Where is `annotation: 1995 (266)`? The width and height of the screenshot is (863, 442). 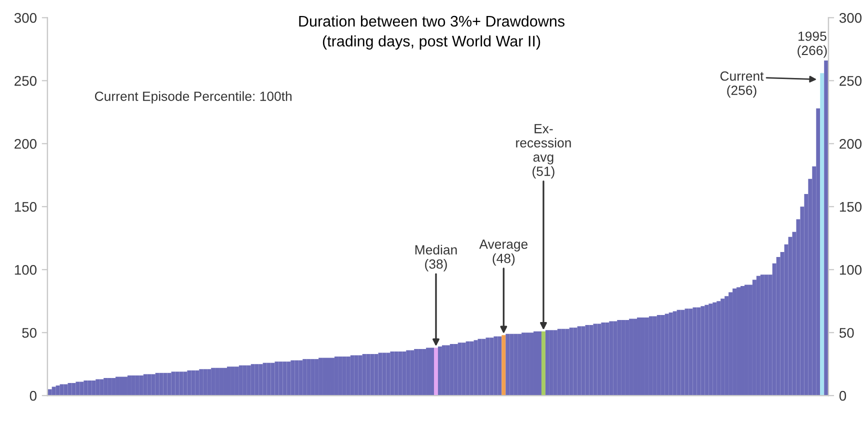 annotation: 1995 (266) is located at coordinates (812, 45).